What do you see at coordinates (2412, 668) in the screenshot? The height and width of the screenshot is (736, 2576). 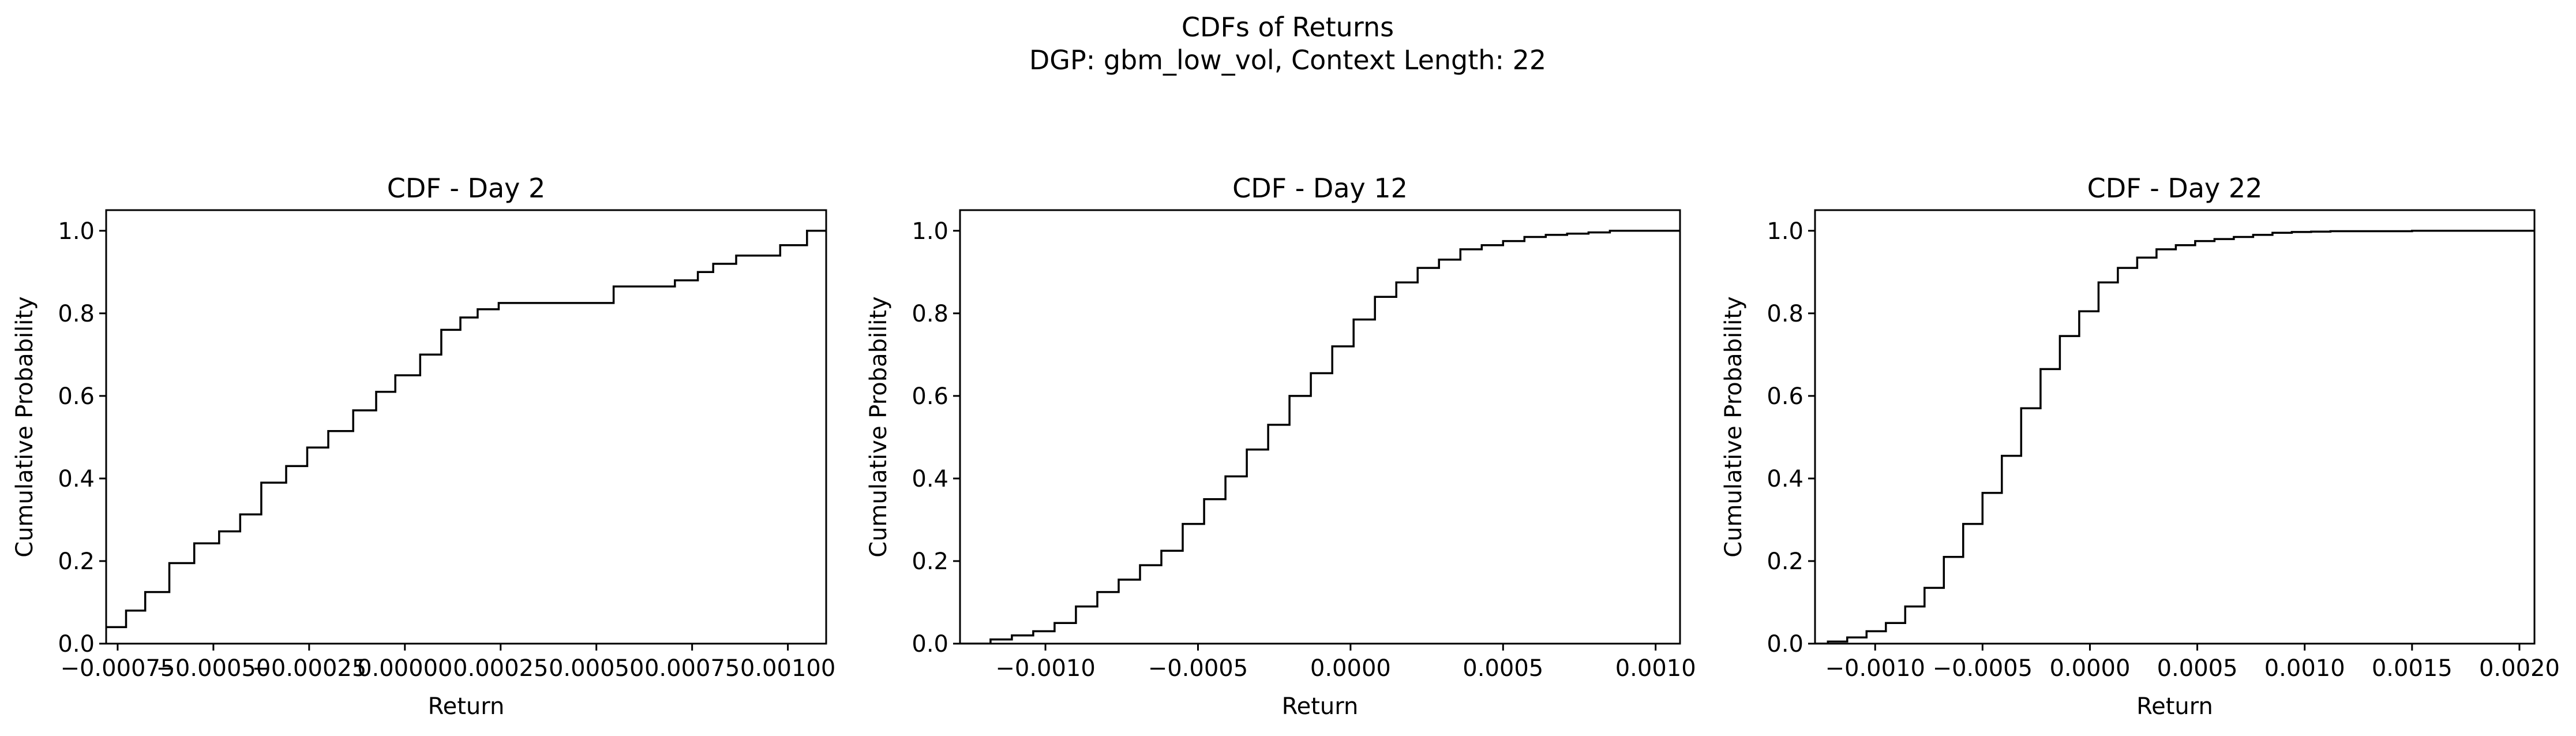 I see `x-tick-label: 0.0015` at bounding box center [2412, 668].